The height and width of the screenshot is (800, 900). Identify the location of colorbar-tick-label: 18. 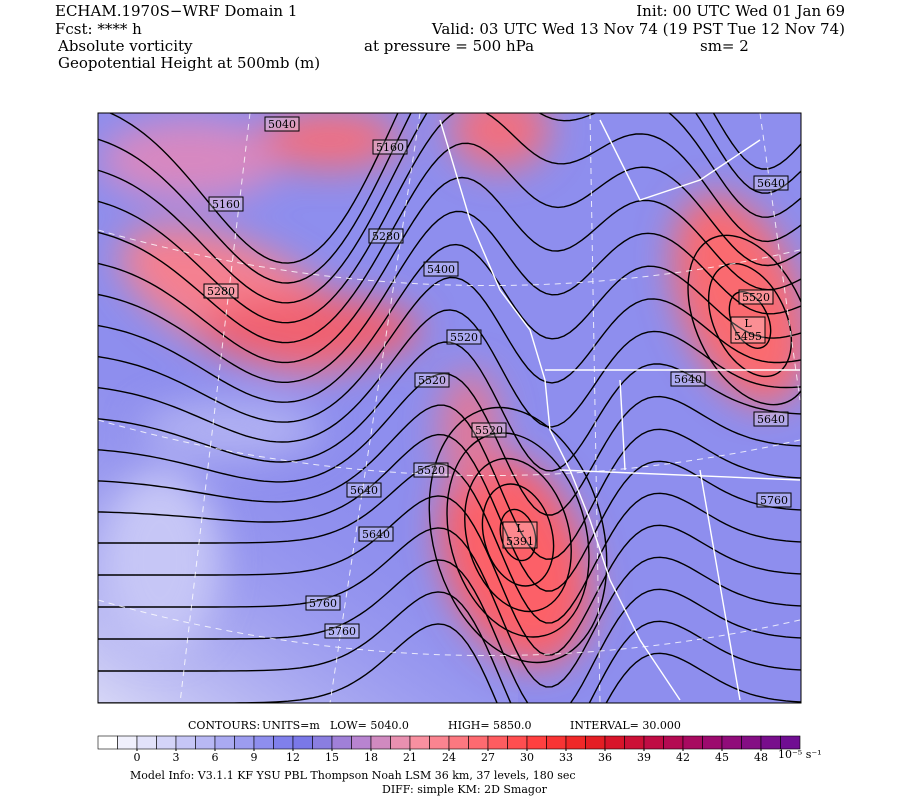
(371, 757).